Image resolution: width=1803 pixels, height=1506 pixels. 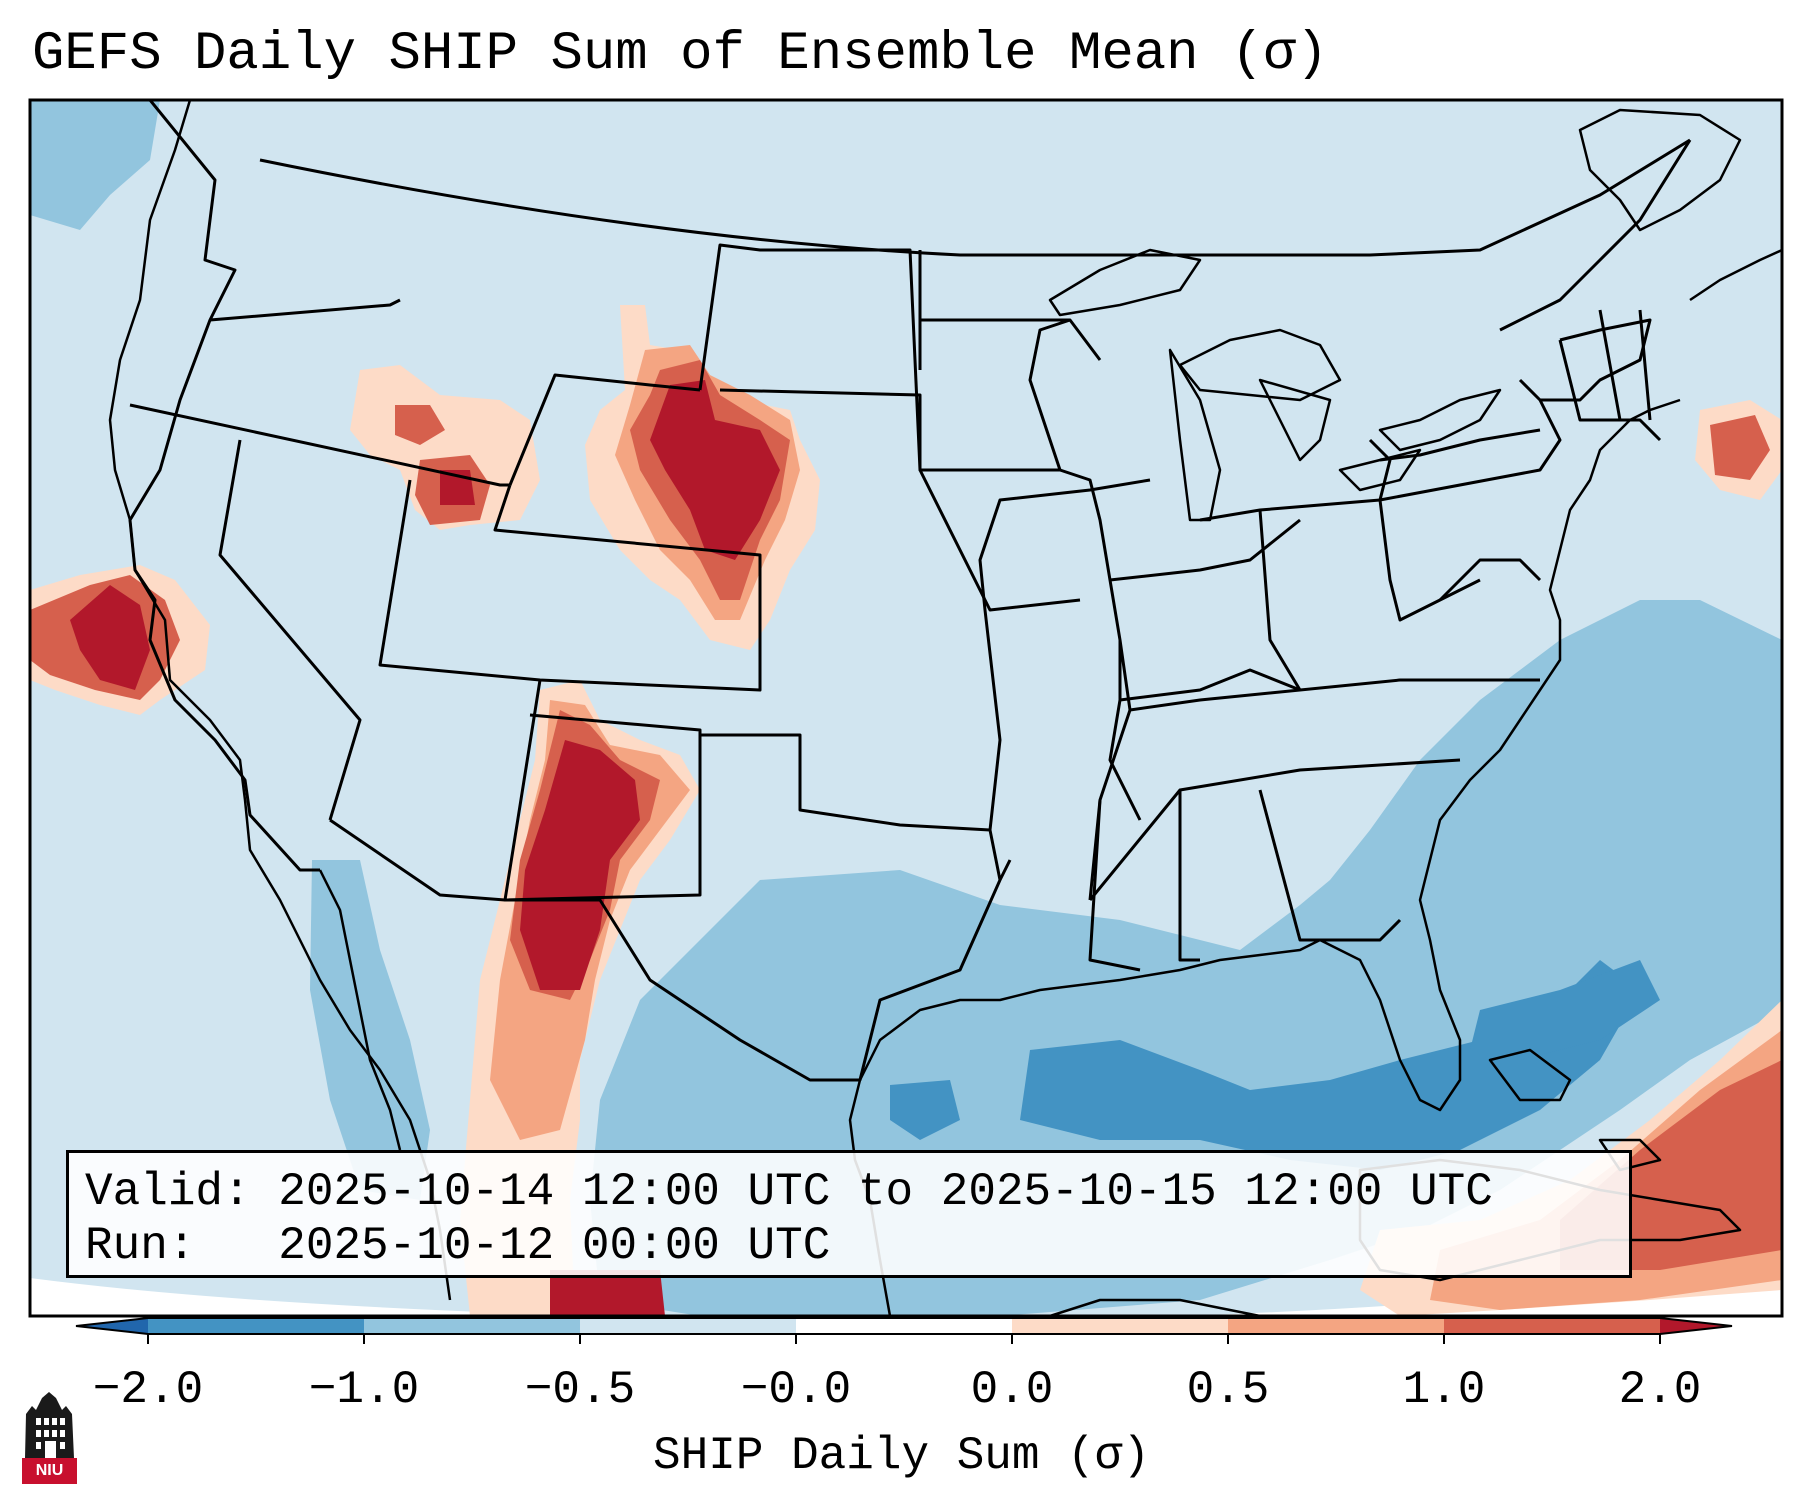 What do you see at coordinates (1228, 1390) in the screenshot?
I see `colorbar-tick-label: 0.5` at bounding box center [1228, 1390].